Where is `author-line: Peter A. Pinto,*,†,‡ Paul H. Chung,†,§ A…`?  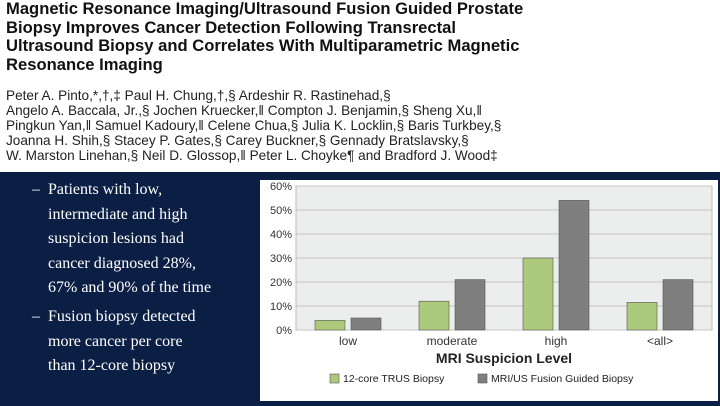
author-line: Peter A. Pinto,*,†,‡ Paul H. Chung,†,§ A… is located at coordinates (198, 95).